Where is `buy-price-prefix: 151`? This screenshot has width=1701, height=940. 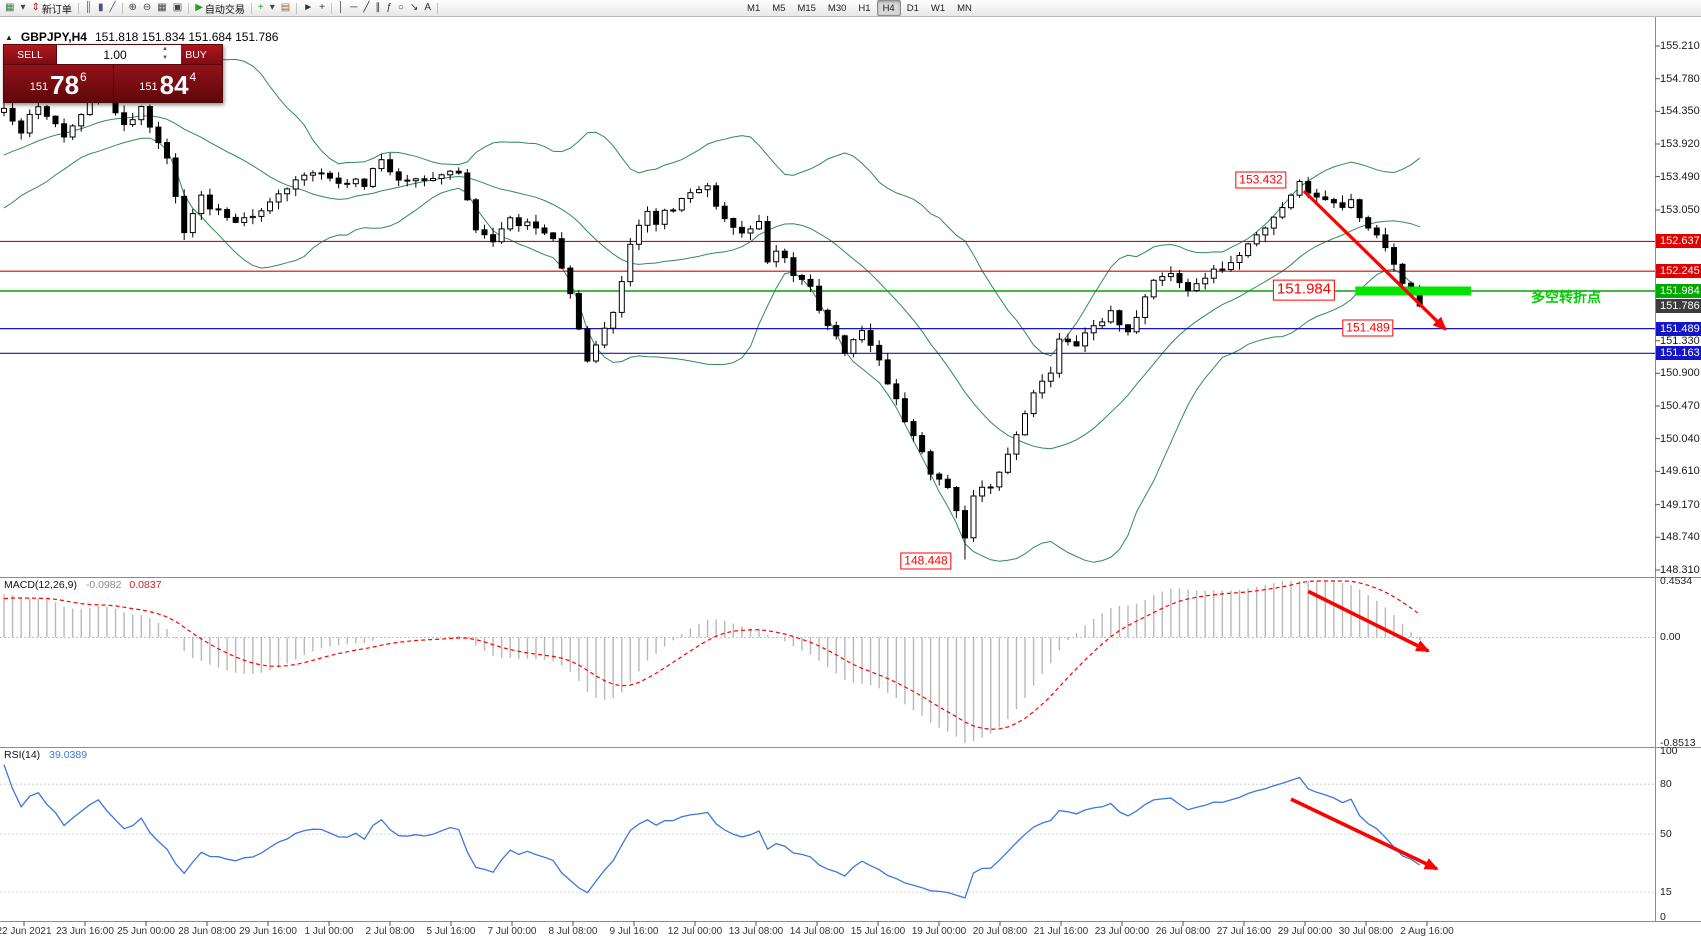
buy-price-prefix: 151 is located at coordinates (148, 87).